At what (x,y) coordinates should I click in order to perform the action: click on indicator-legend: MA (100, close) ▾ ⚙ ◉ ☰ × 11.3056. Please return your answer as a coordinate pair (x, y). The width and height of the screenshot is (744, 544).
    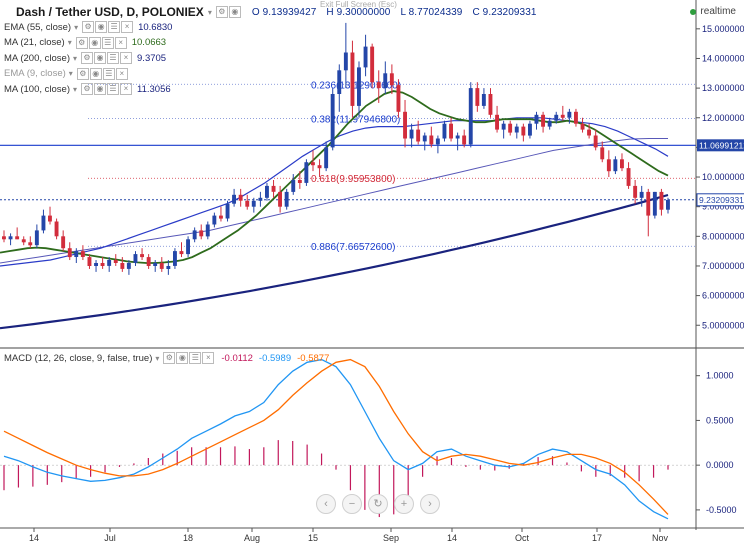
    Looking at the image, I should click on (87, 89).